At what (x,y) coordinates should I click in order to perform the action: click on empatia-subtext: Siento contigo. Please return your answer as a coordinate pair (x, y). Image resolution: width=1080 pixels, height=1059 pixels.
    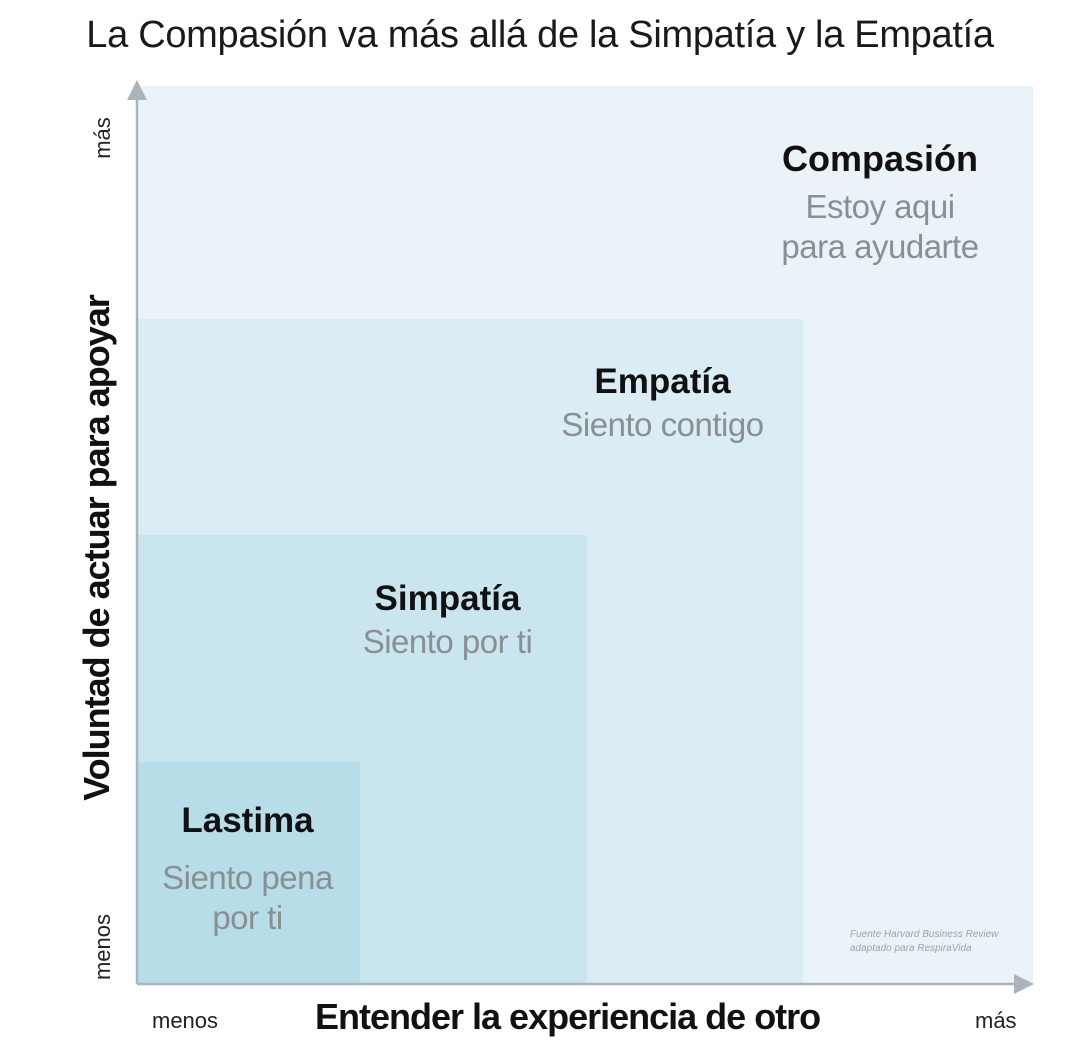
    Looking at the image, I should click on (662, 424).